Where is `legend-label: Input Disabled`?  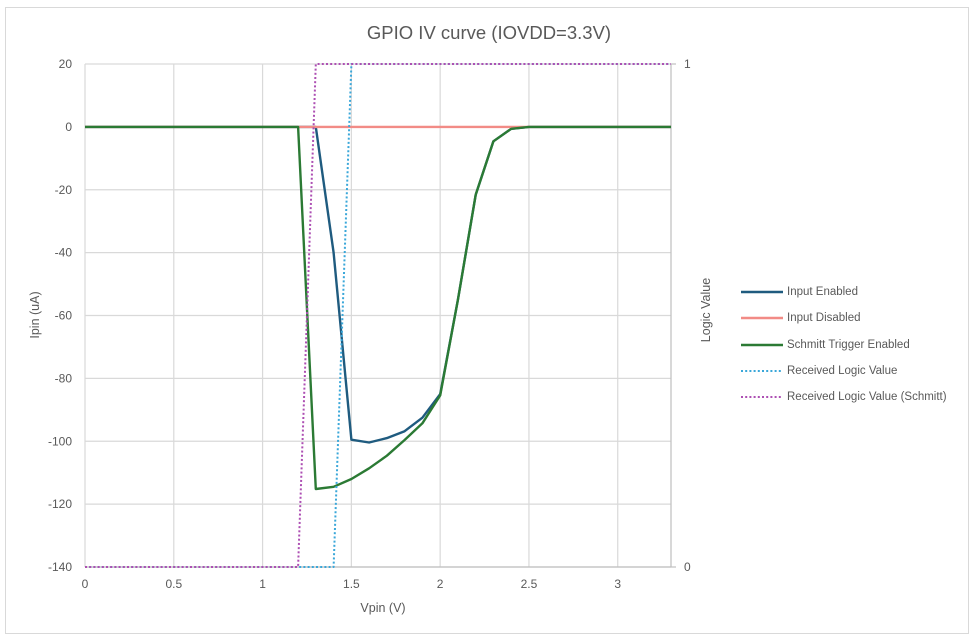
legend-label: Input Disabled is located at coordinates (824, 318).